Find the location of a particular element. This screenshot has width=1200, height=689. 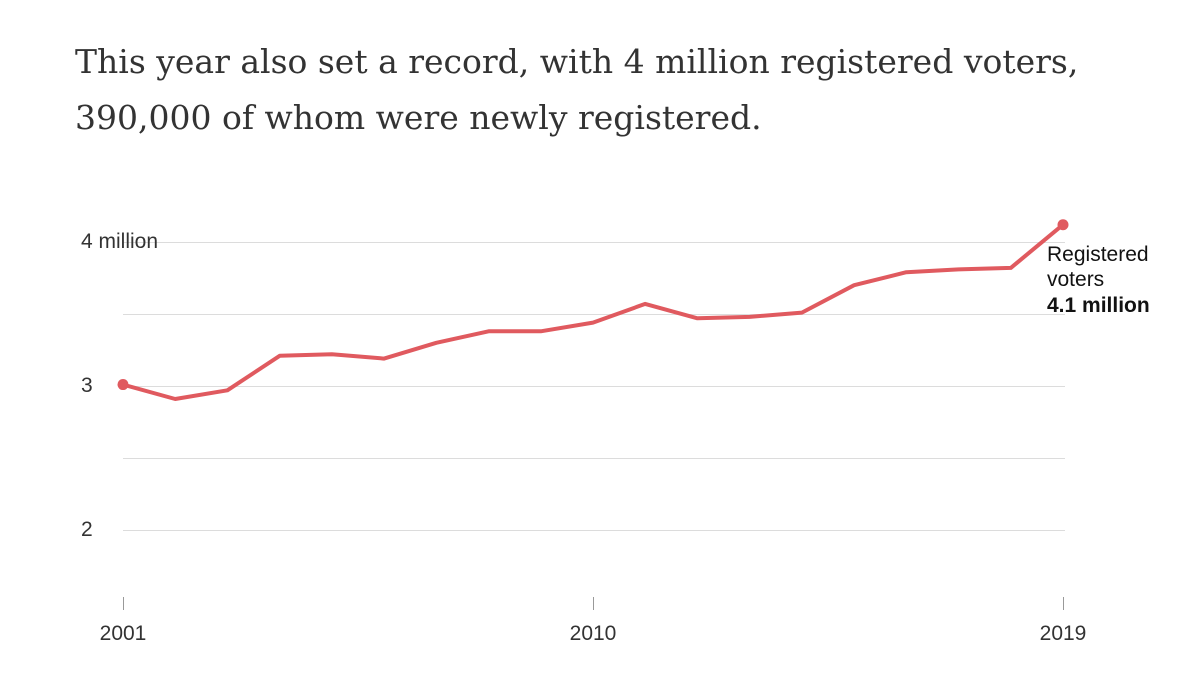

start-point-marker is located at coordinates (123, 385).